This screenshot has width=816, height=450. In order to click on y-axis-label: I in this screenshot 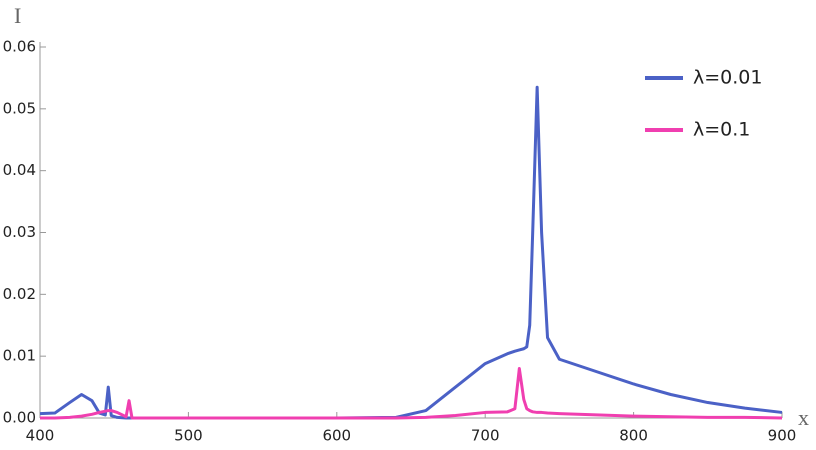, I will do `click(17, 15)`.